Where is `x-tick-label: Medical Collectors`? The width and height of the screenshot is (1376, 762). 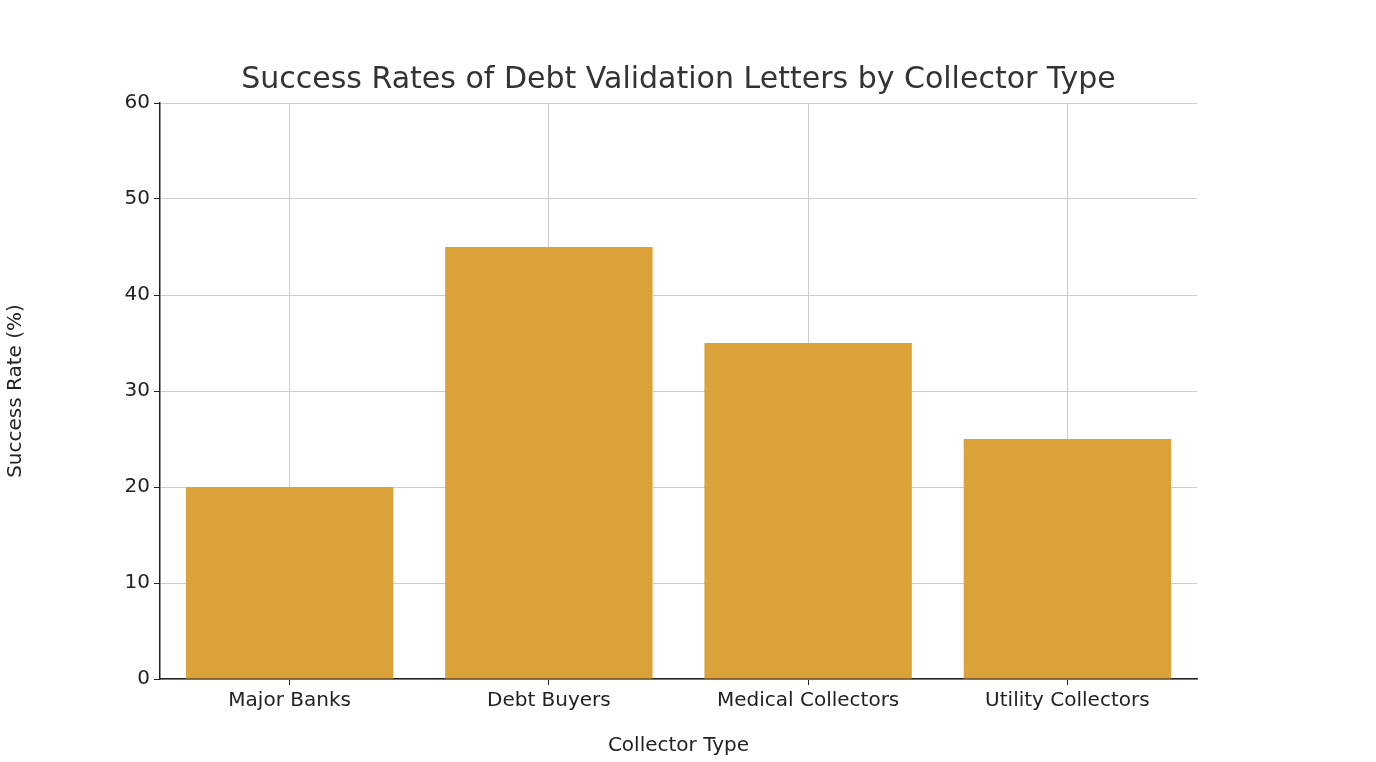 x-tick-label: Medical Collectors is located at coordinates (808, 699).